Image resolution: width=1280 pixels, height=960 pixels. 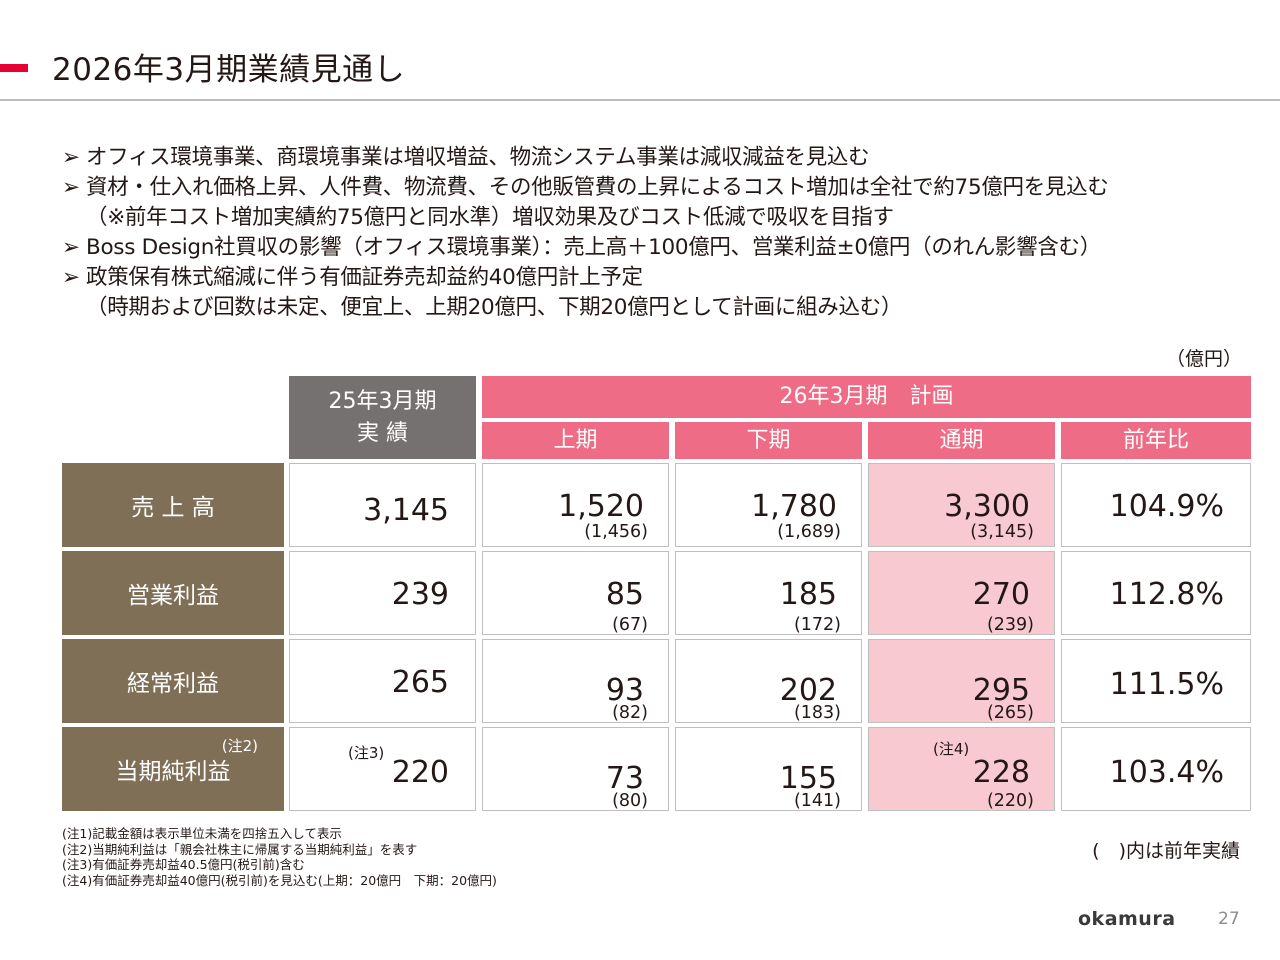 I want to click on cell-h2-ordinary-profit: 202 (183), so click(x=768, y=681).